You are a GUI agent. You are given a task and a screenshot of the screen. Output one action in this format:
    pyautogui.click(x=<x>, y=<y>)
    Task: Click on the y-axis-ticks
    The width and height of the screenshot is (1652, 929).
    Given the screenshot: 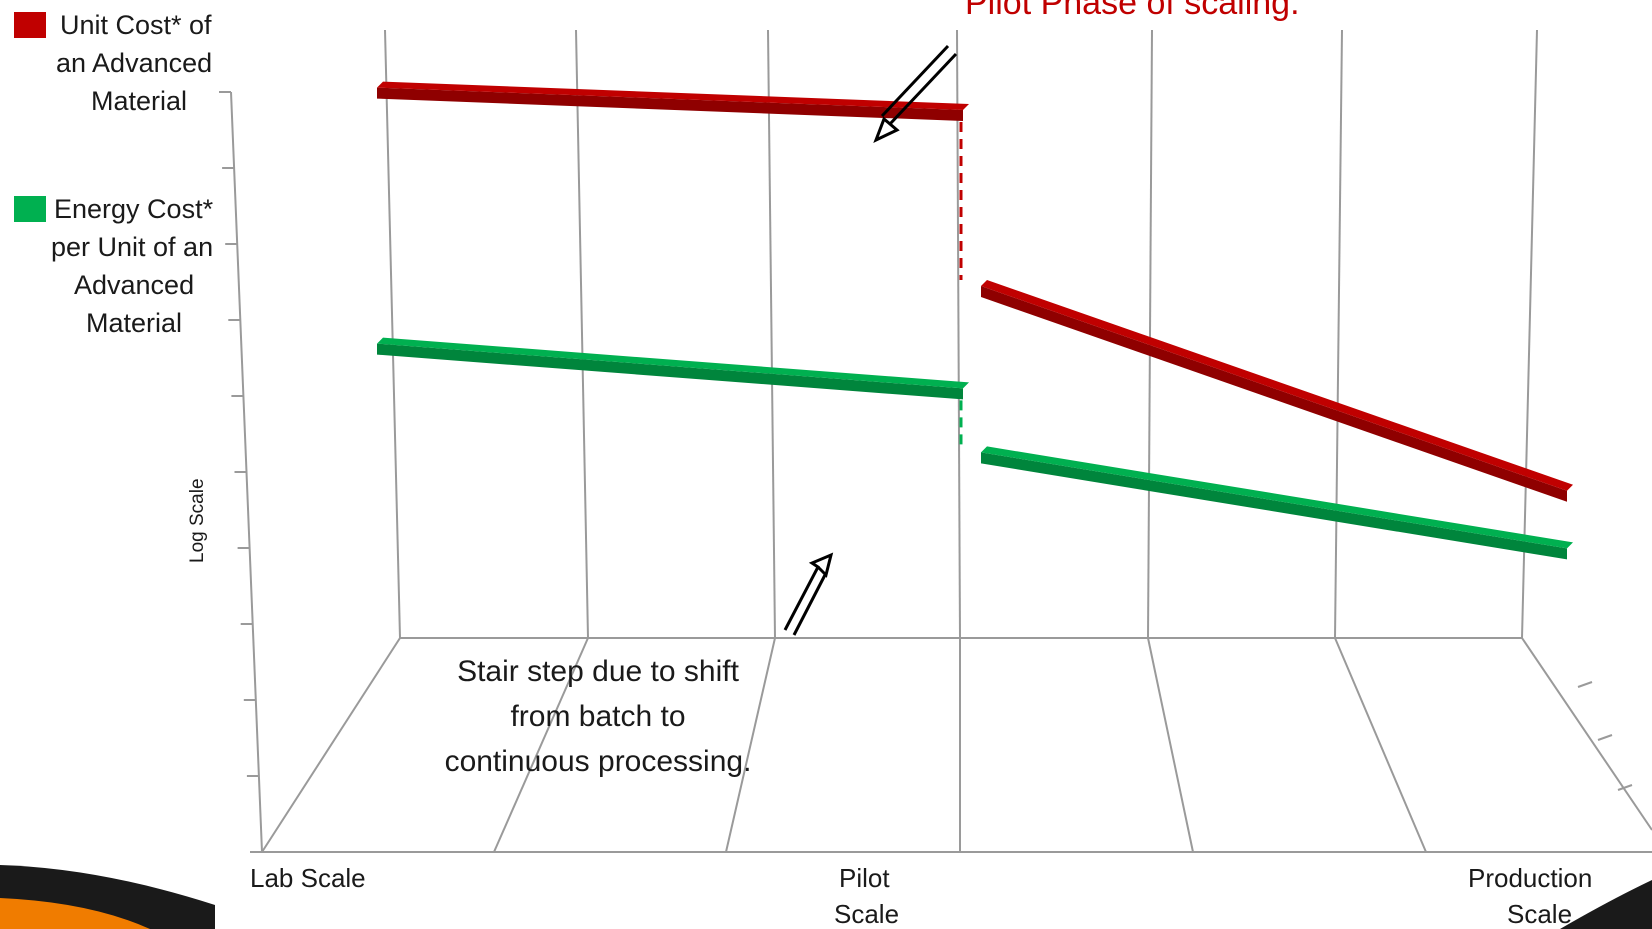 What is the action you would take?
    pyautogui.click(x=240, y=472)
    